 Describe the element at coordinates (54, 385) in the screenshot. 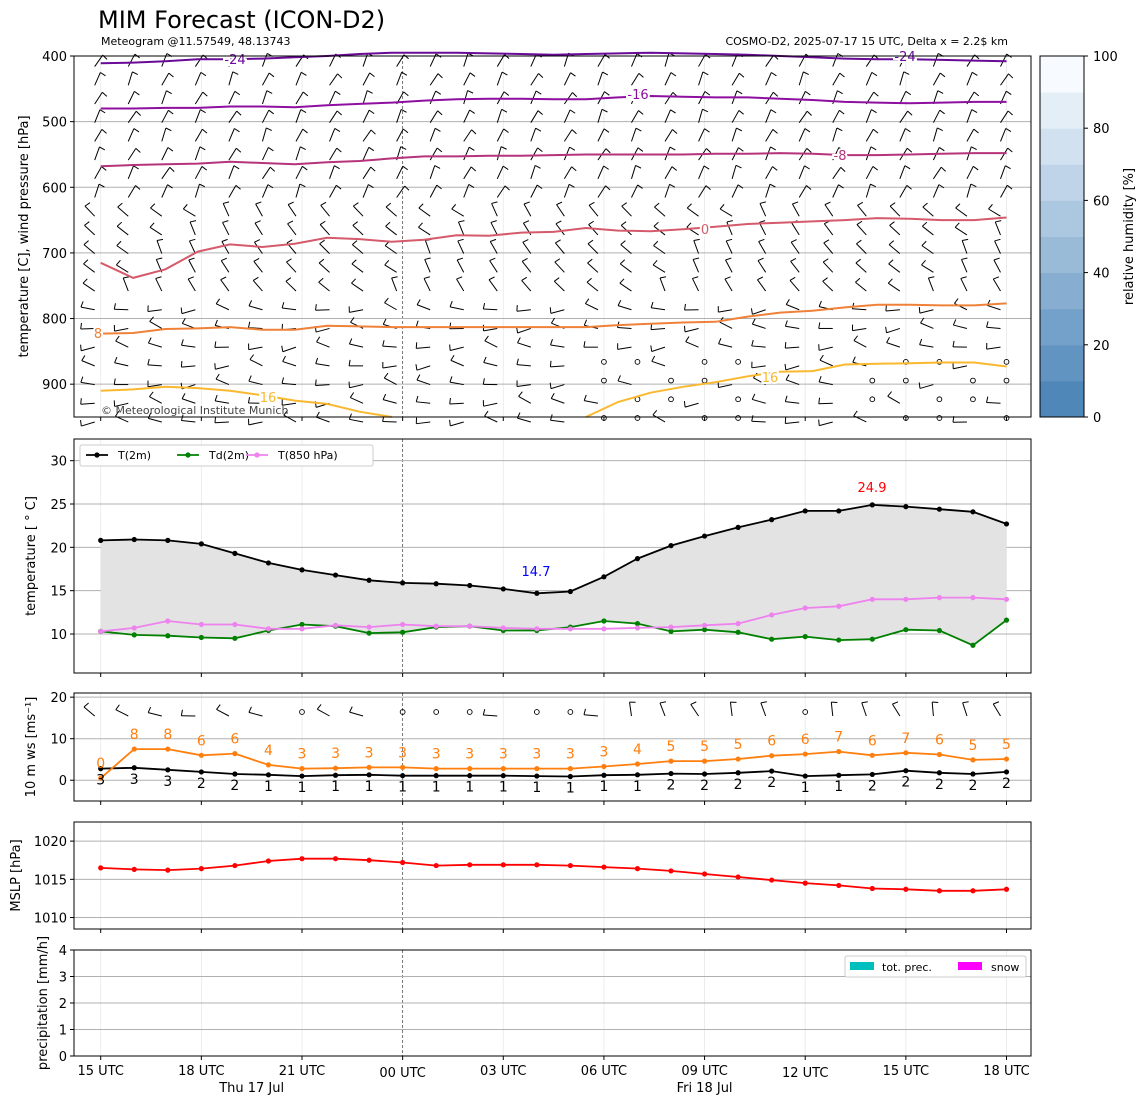

I see `y-tick-label: 900` at that location.